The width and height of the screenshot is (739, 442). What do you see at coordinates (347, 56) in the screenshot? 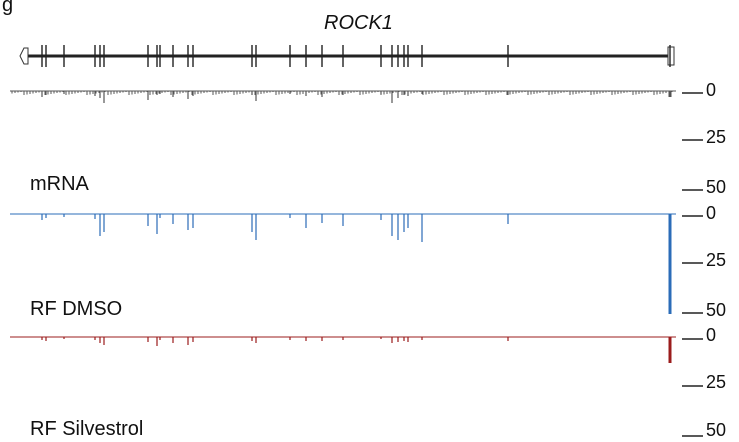
I see `gene-model` at bounding box center [347, 56].